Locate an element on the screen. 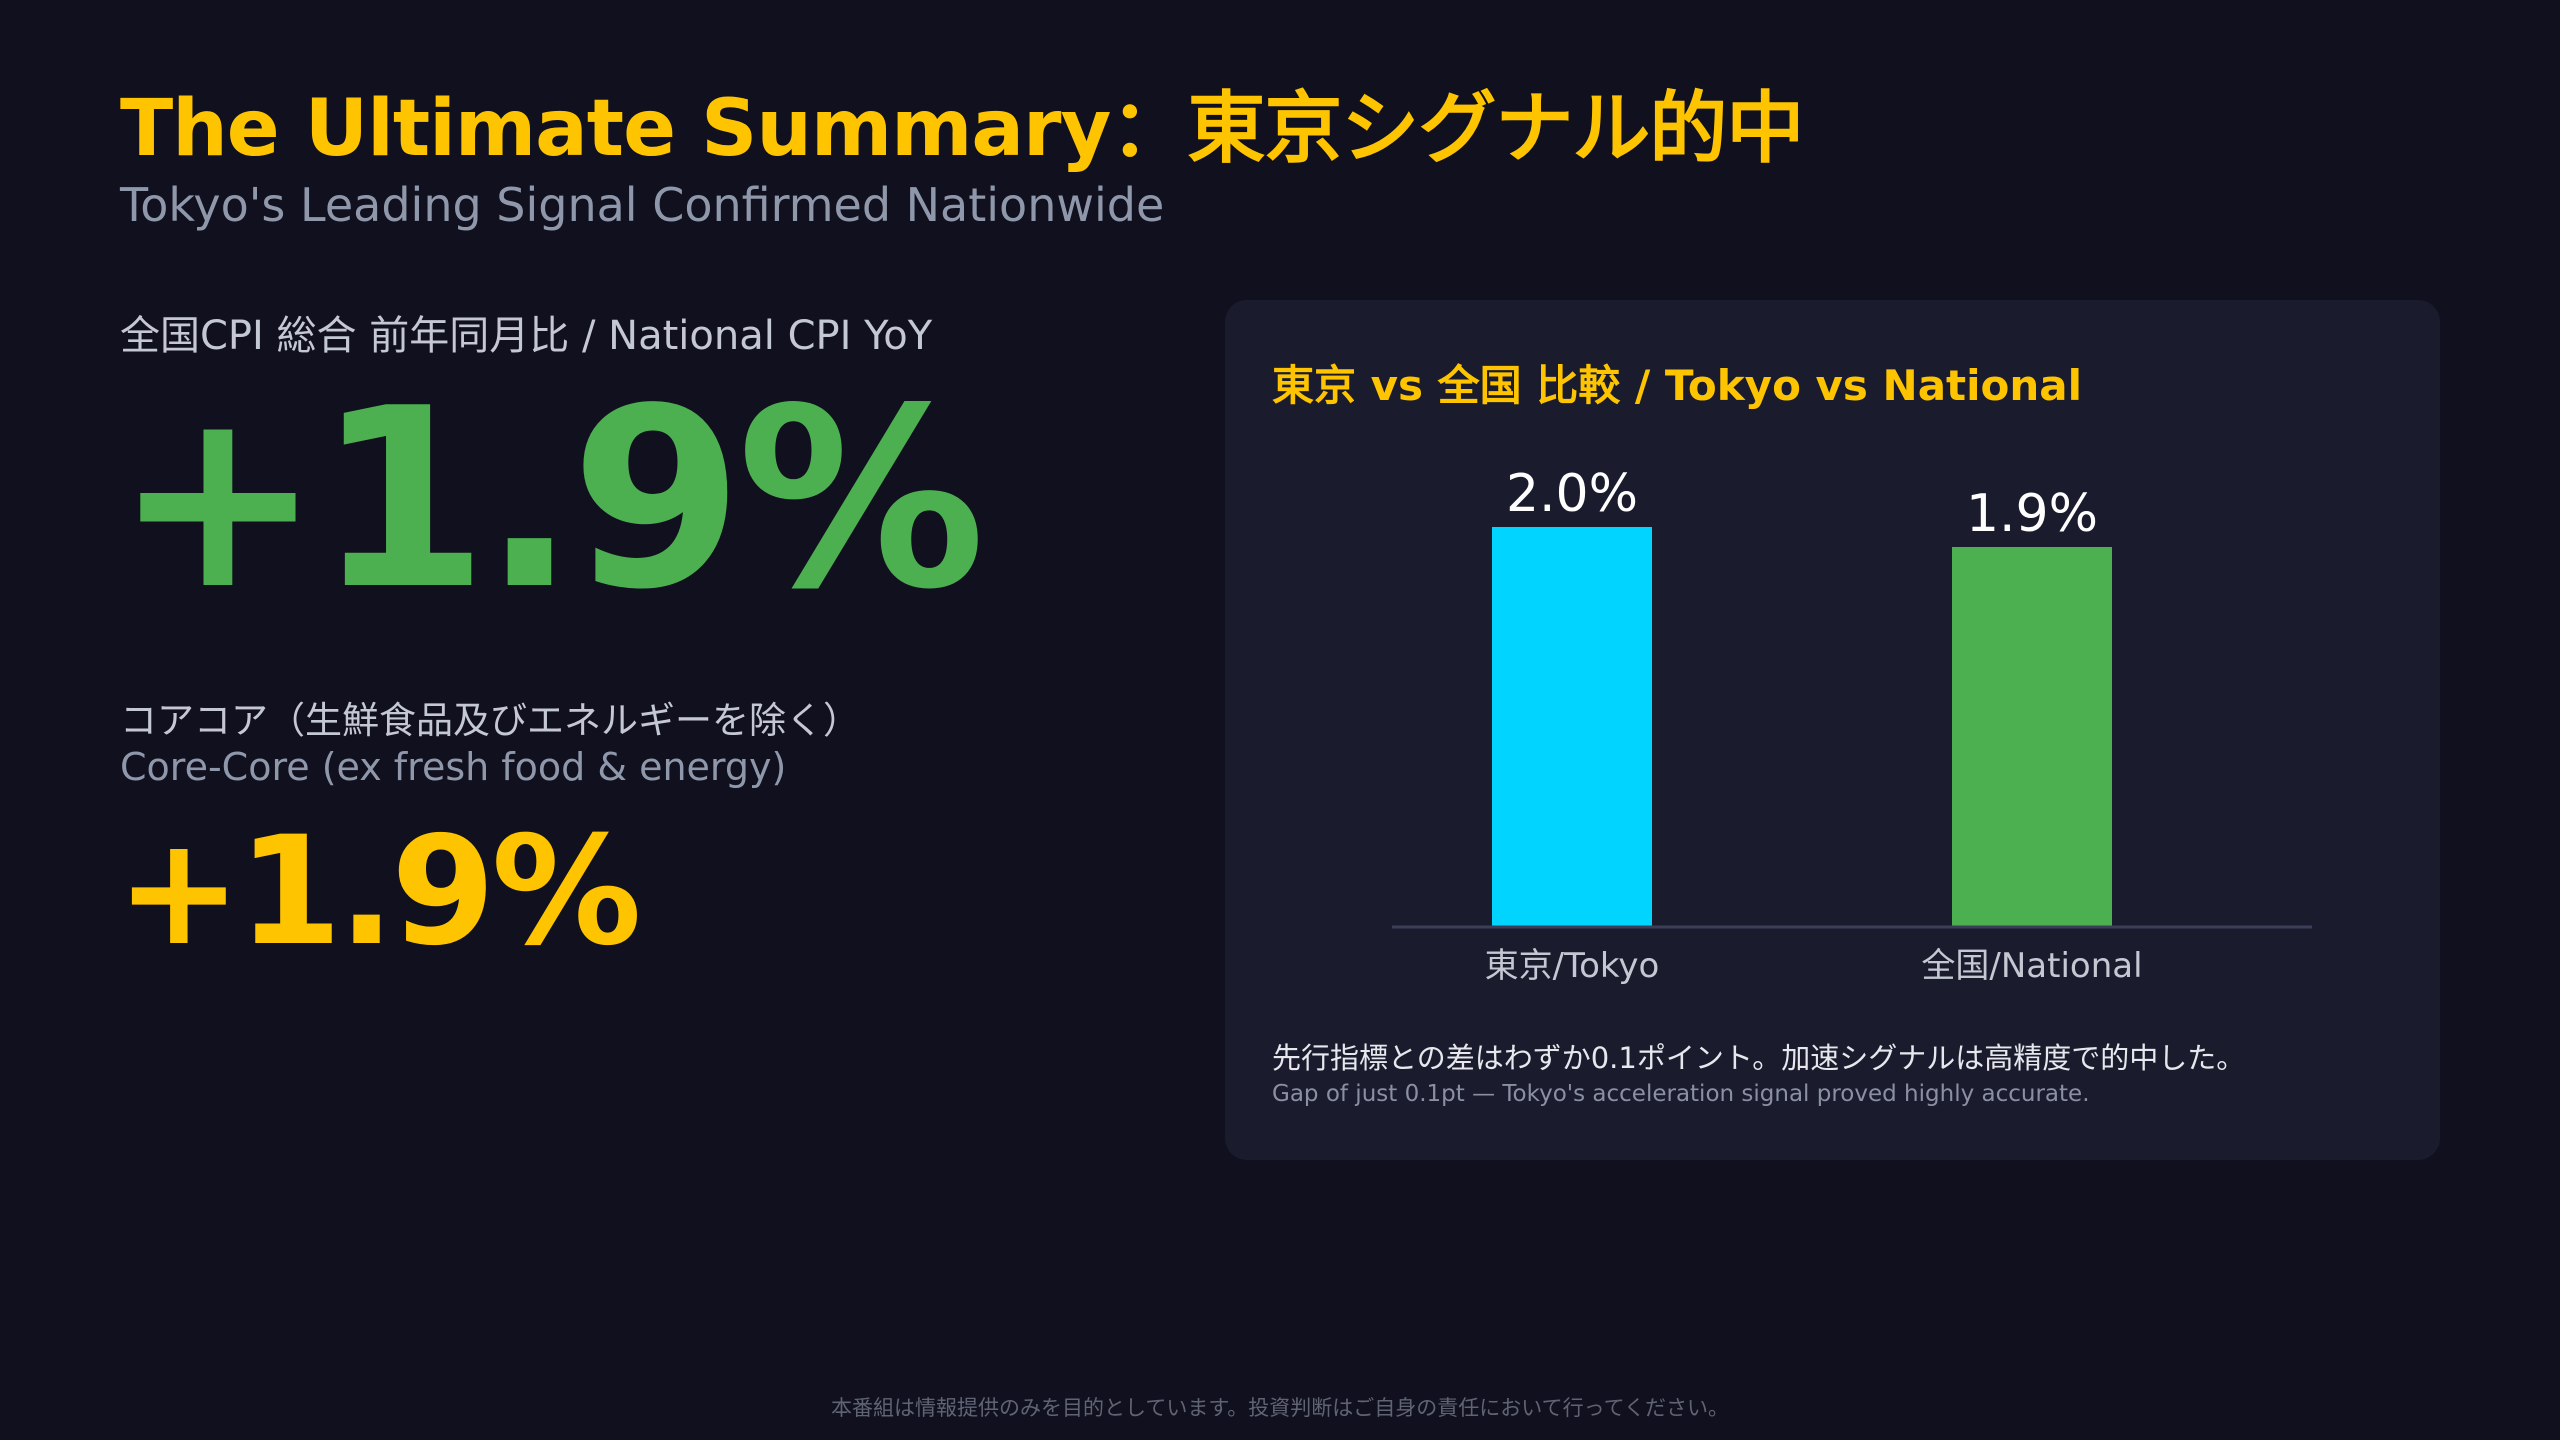 The height and width of the screenshot is (1440, 2560). category-label: 東京/Tokyo is located at coordinates (1572, 966).